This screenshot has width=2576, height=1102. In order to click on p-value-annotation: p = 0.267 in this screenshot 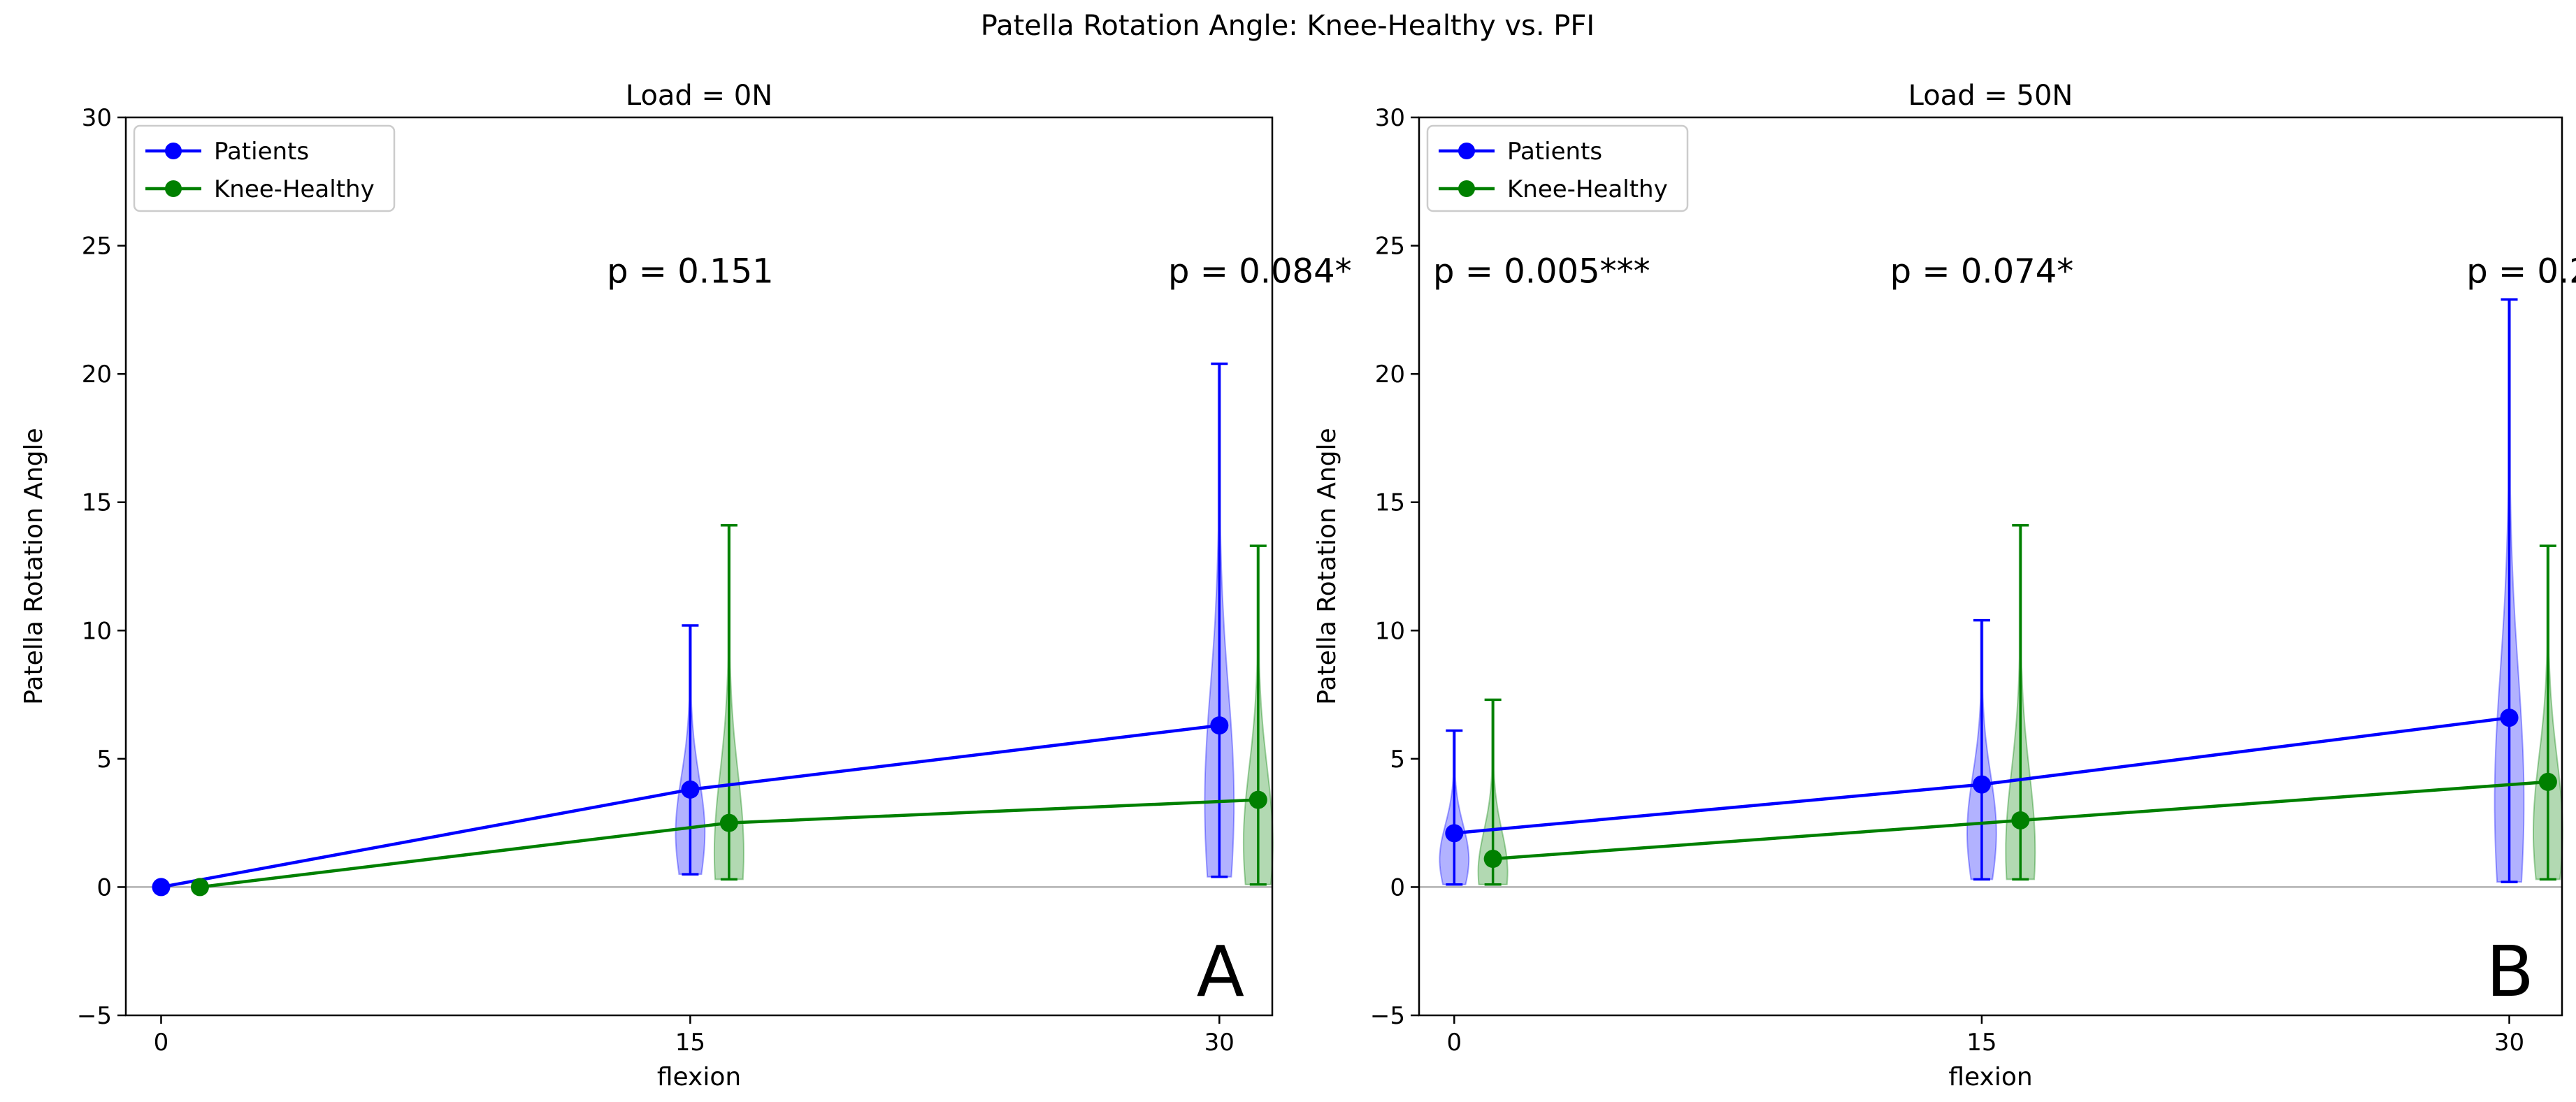, I will do `click(2521, 271)`.